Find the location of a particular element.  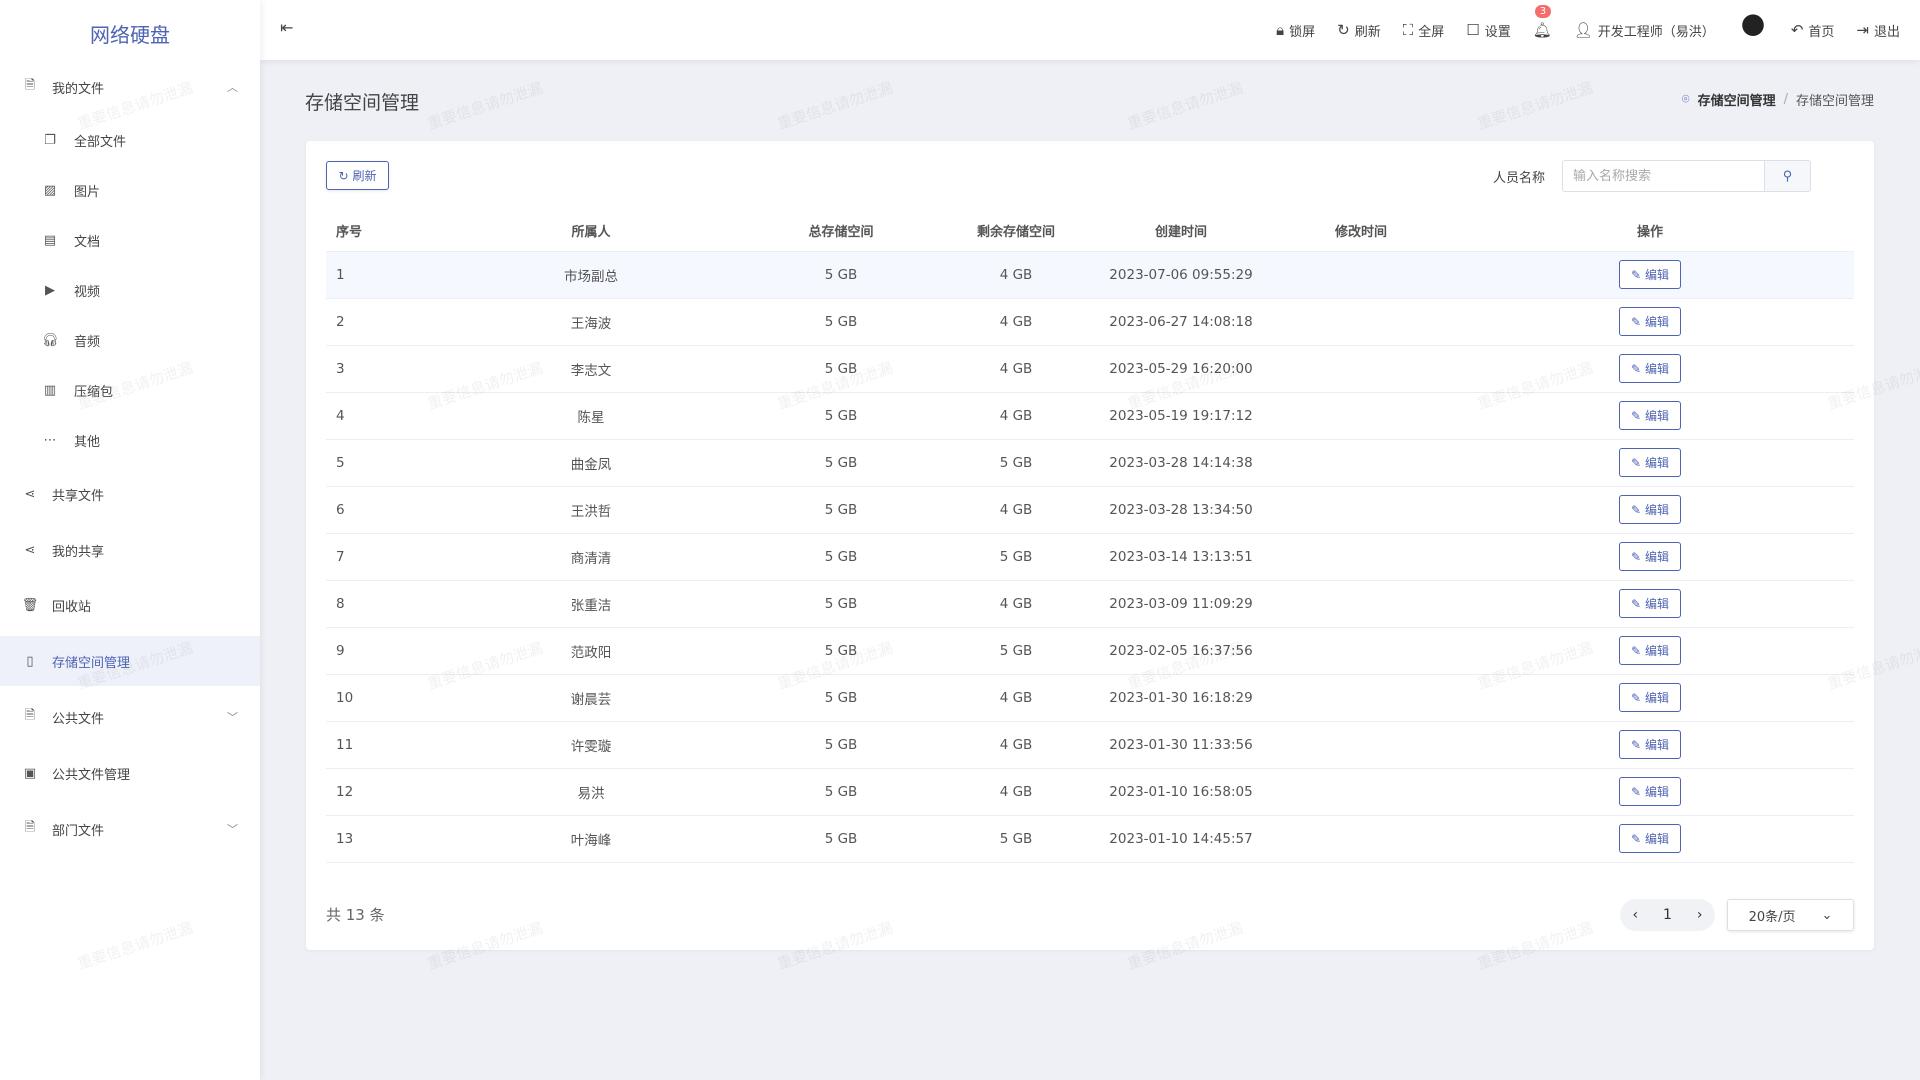

sidebar-item-label: 公共文件 is located at coordinates (78, 719).